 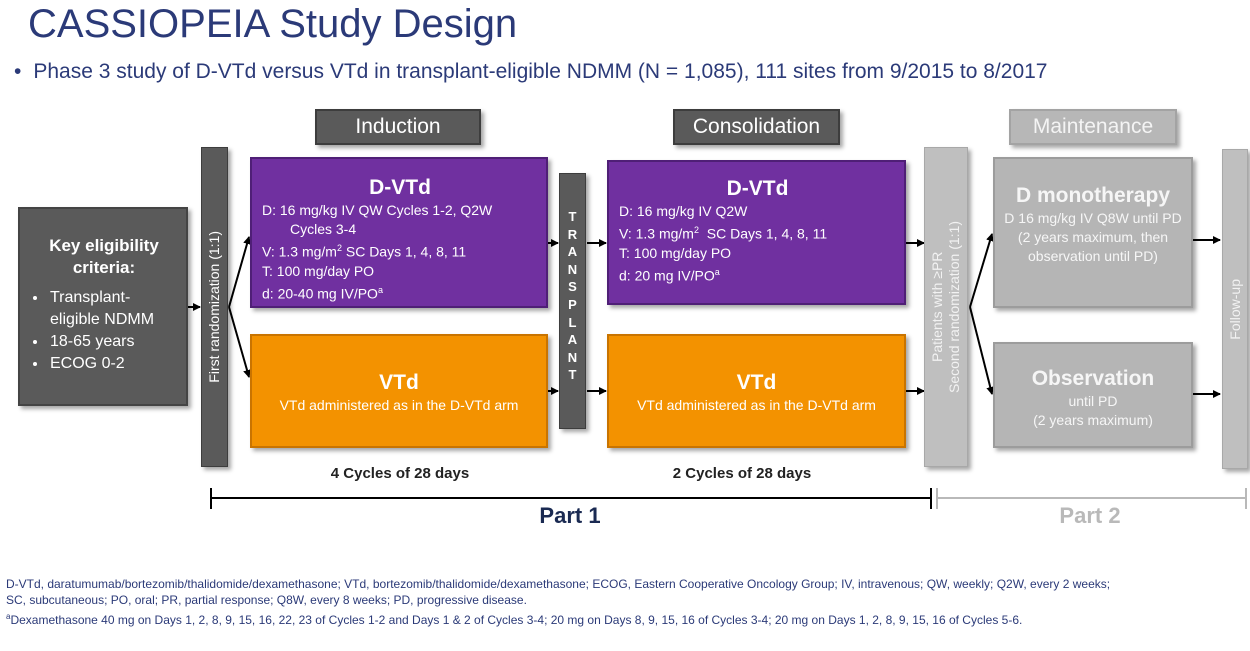 What do you see at coordinates (1093, 378) in the screenshot?
I see `observation-name: Observation` at bounding box center [1093, 378].